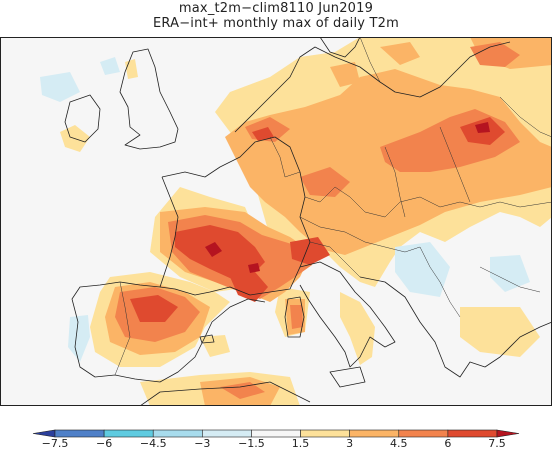 Image resolution: width=552 pixels, height=449 pixels. I want to click on colorbar-tick-label: −4.5, so click(153, 443).